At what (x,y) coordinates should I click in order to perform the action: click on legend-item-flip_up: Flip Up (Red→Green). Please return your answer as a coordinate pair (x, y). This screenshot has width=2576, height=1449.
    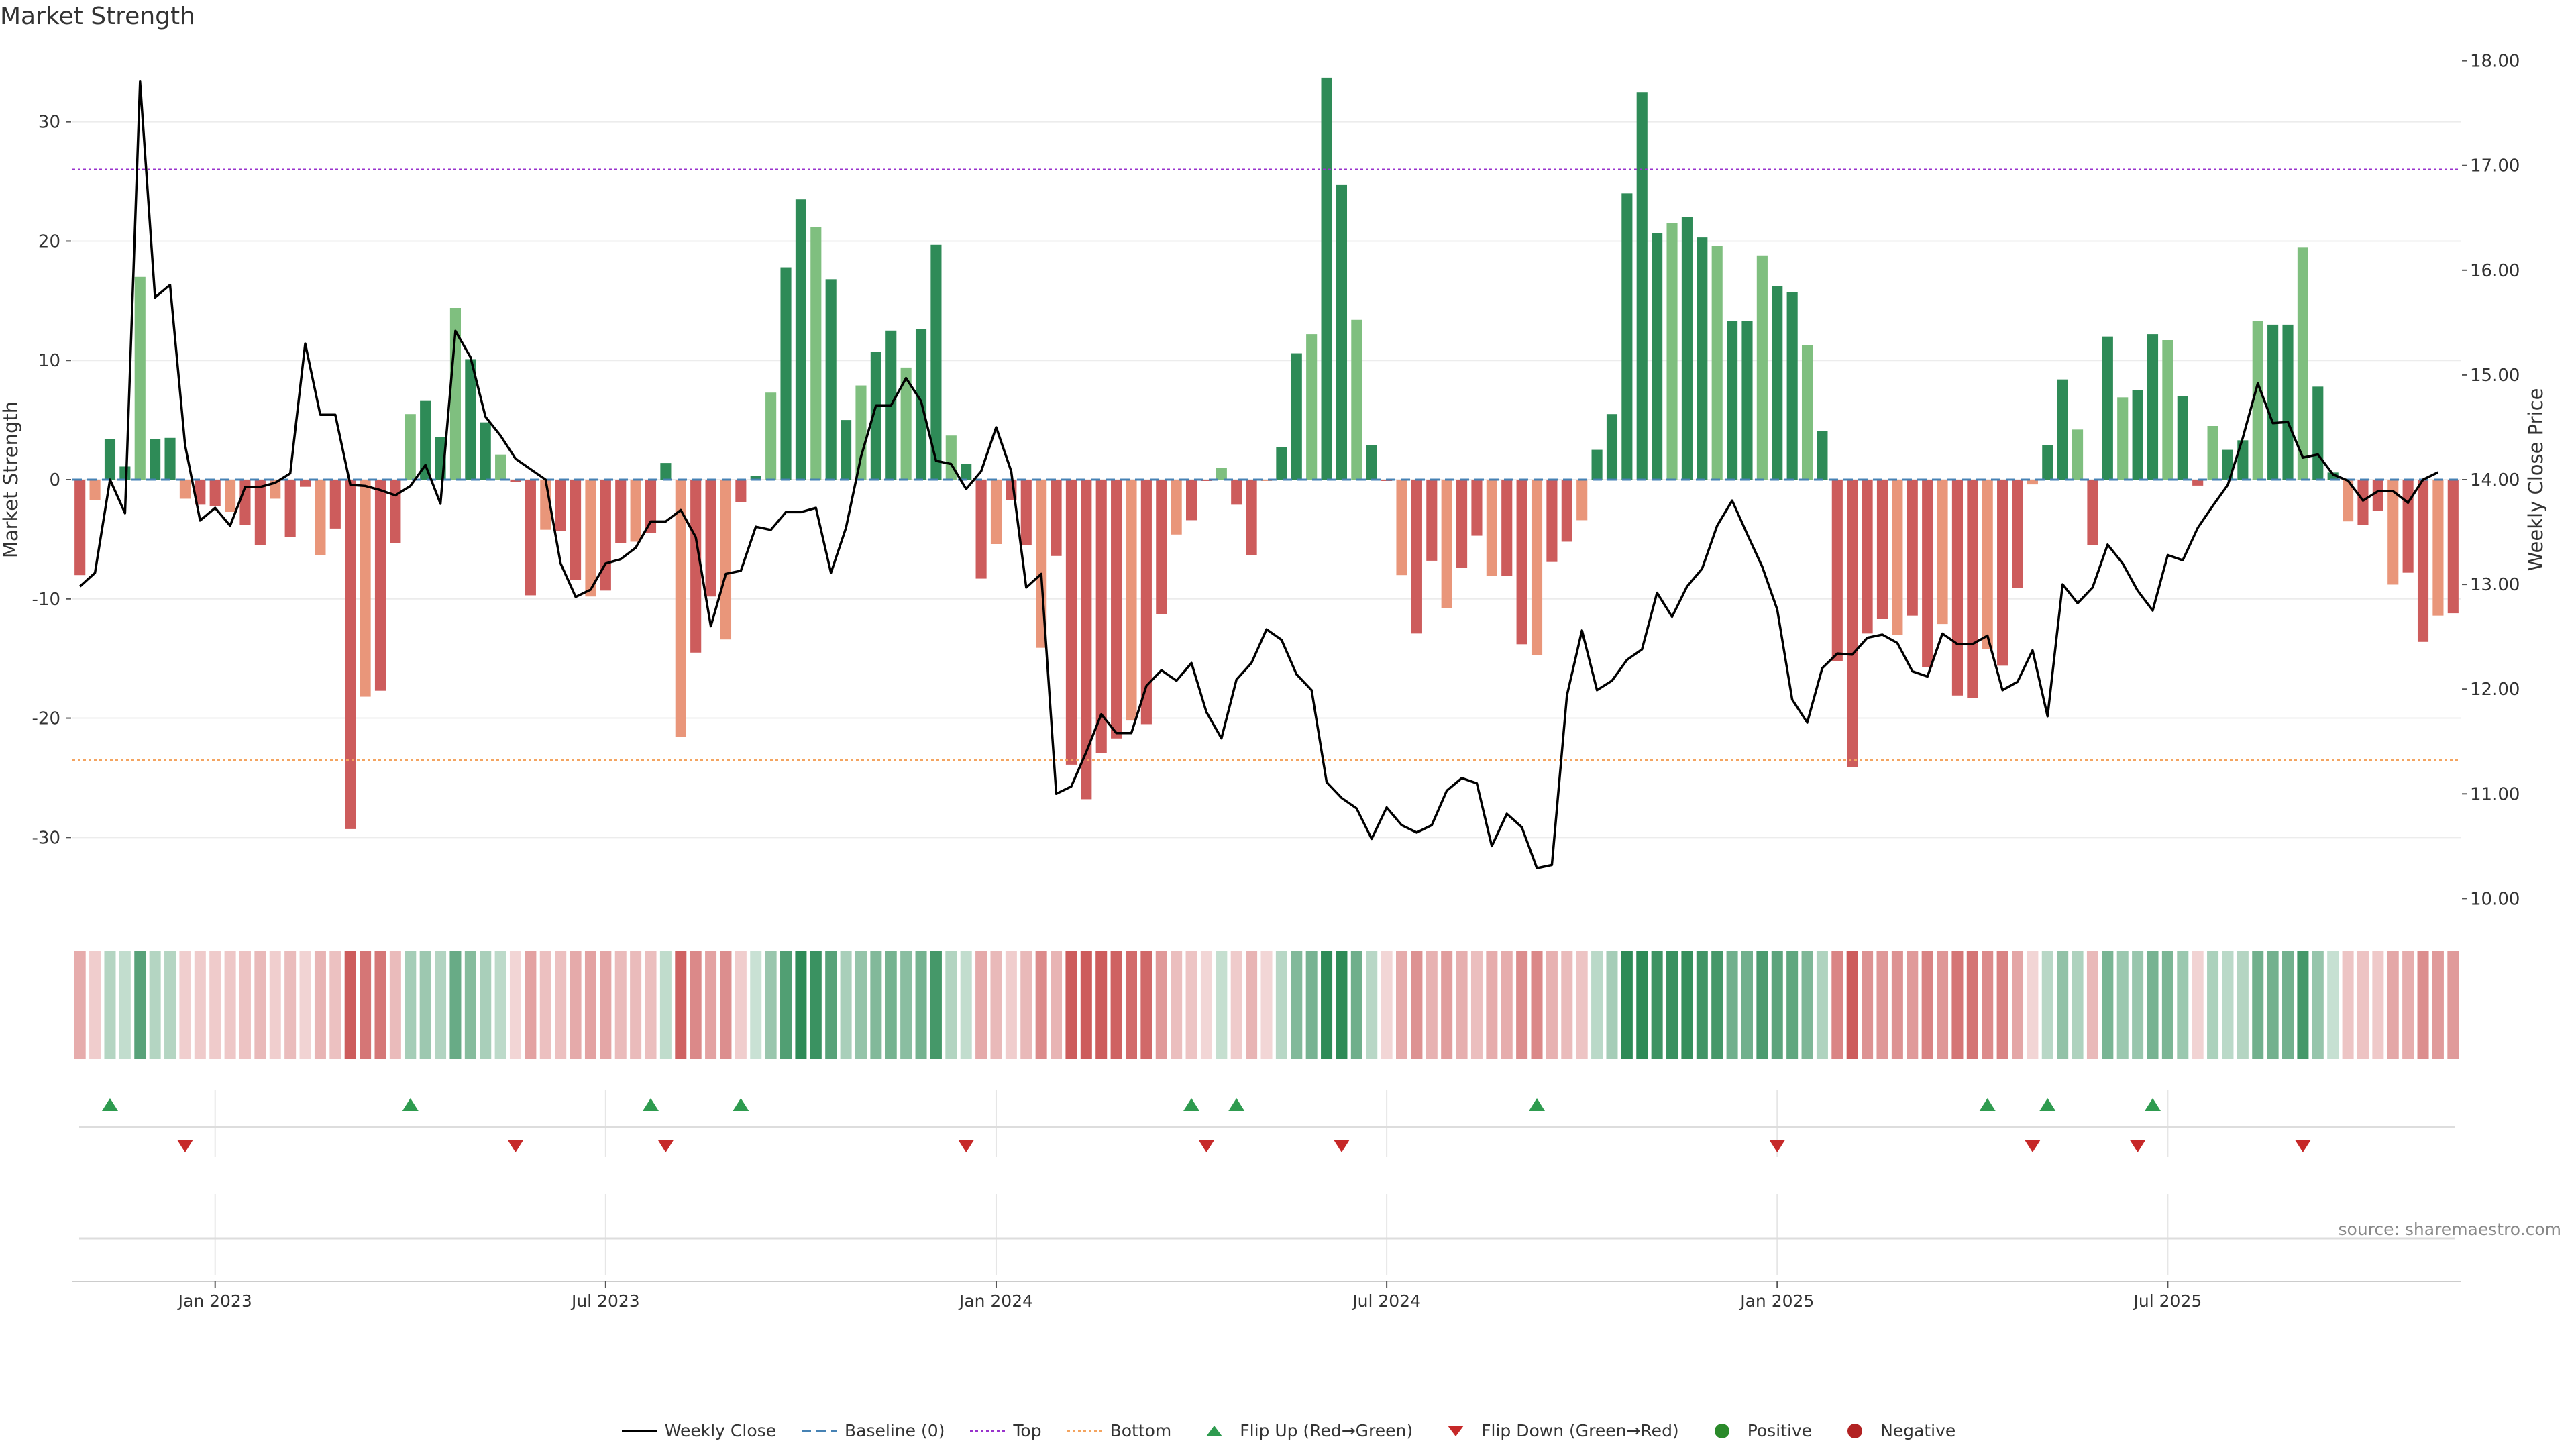
    Looking at the image, I should click on (1304, 1430).